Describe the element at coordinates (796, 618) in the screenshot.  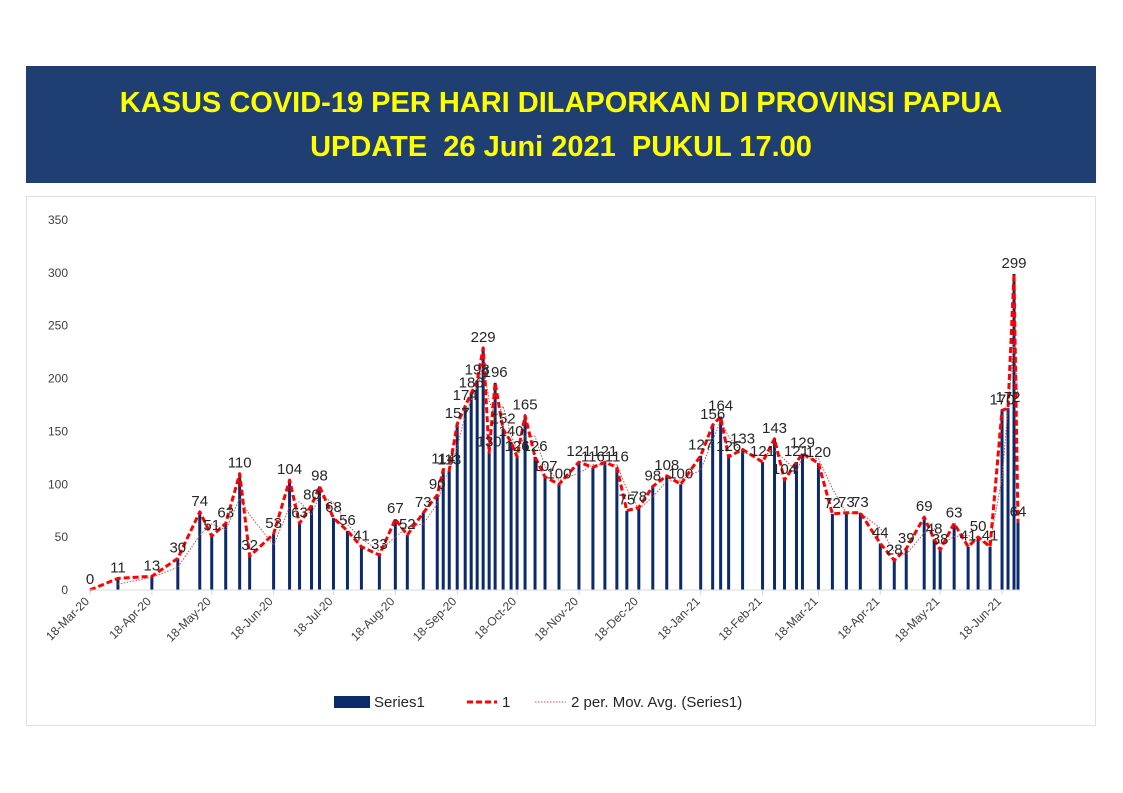
I see `x-tick-label: 18-Mar-21` at that location.